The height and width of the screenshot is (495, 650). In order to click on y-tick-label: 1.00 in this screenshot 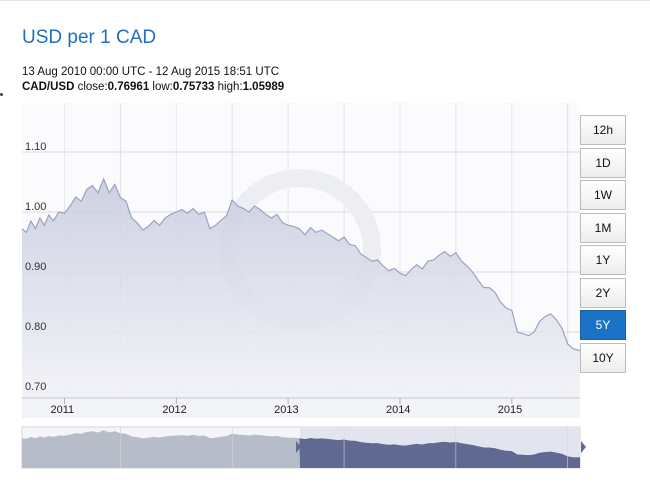, I will do `click(35, 207)`.